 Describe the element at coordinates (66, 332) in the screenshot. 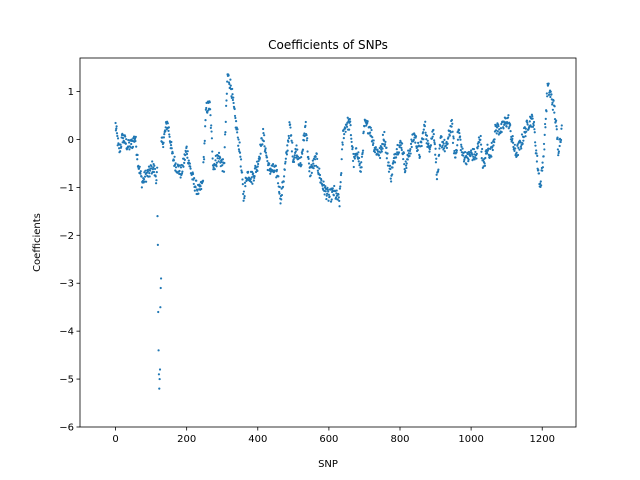

I see `y-tick-label: −4` at that location.